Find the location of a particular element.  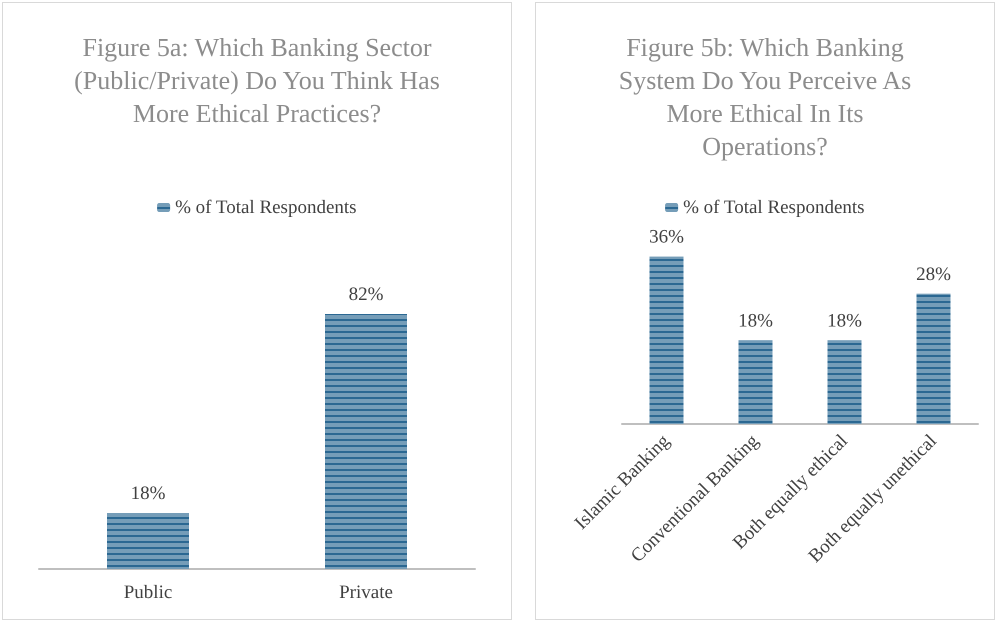

data-label: 82% is located at coordinates (366, 294).